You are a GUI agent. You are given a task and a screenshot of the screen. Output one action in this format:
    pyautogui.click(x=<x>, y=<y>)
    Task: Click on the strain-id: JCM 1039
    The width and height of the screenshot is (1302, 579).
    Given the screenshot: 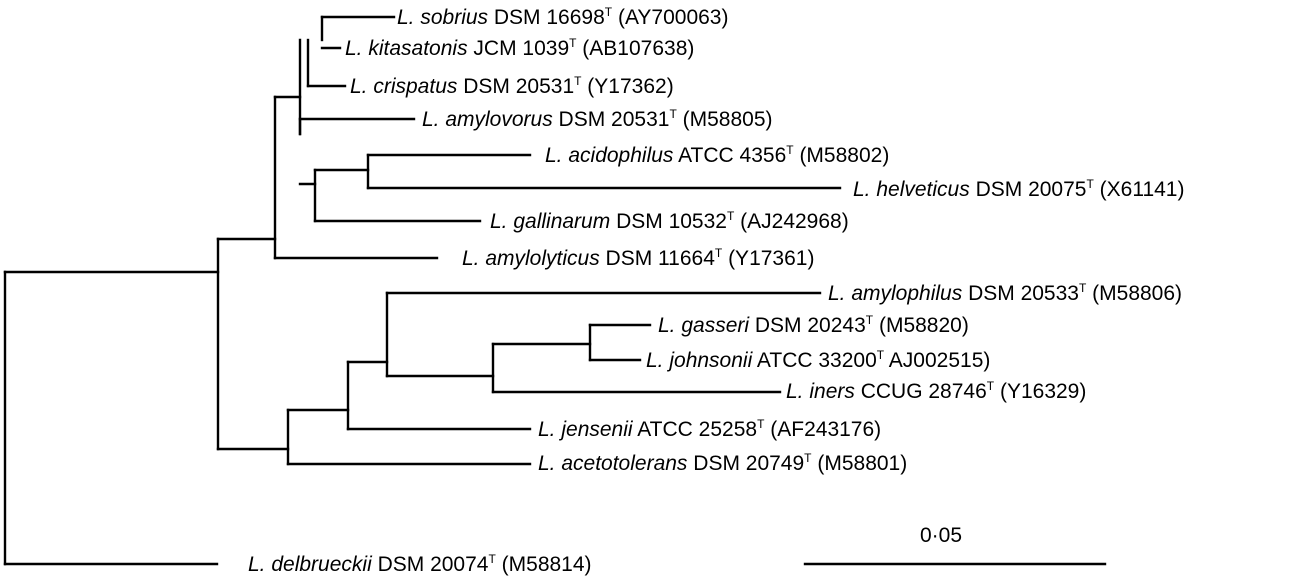 What is the action you would take?
    pyautogui.click(x=519, y=48)
    